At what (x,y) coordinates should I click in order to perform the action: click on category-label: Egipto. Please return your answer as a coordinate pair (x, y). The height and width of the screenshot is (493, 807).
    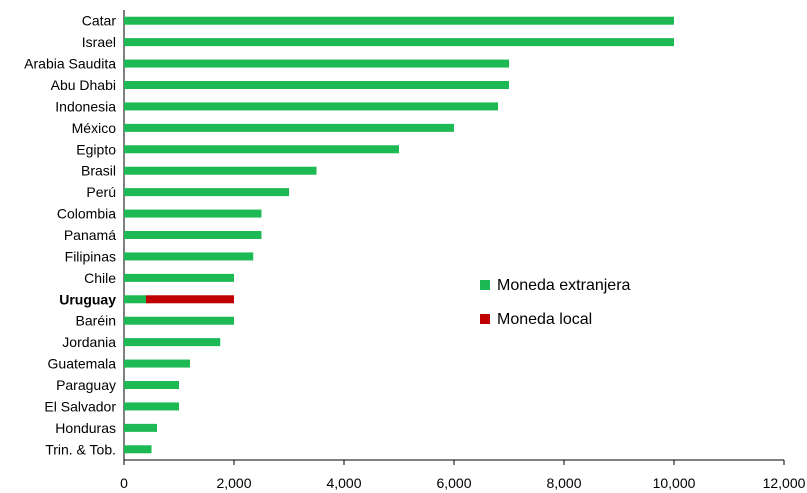
    Looking at the image, I should click on (96, 149).